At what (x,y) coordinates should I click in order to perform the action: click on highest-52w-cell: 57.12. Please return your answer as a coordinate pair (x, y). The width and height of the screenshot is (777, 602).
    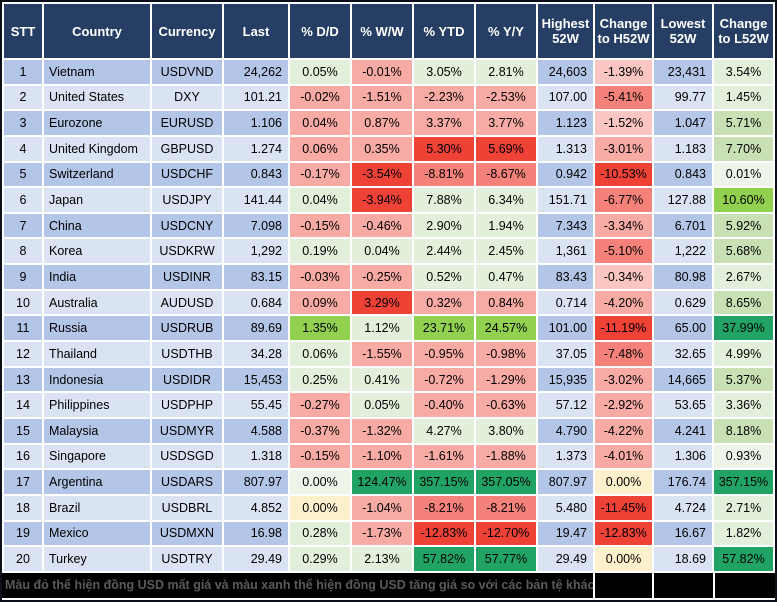
    Looking at the image, I should click on (565, 405).